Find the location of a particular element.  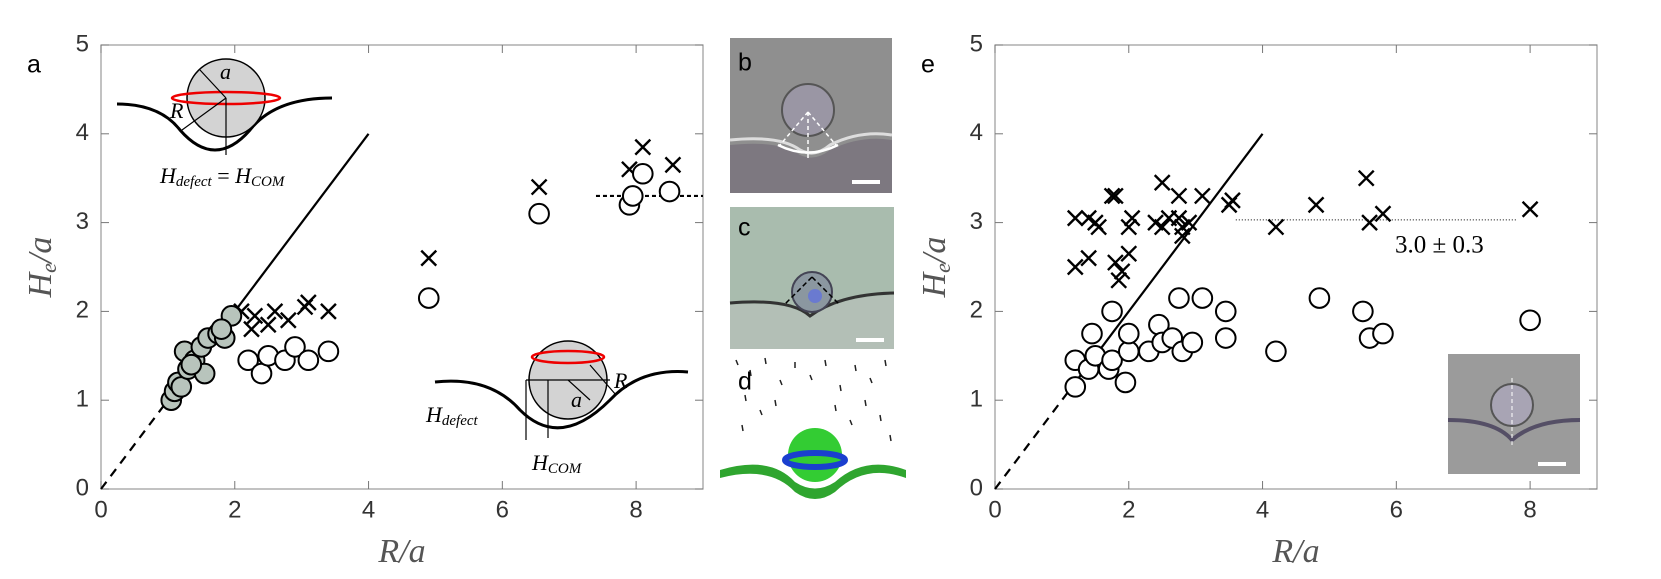

y-axis-label: He/a is located at coordinates (935, 268).